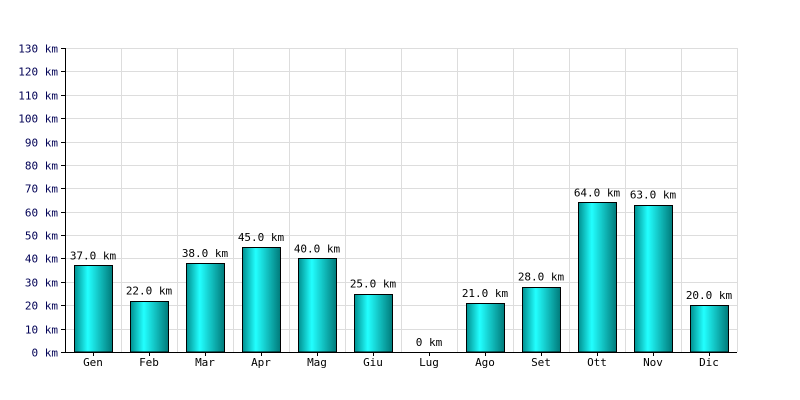 The image size is (800, 400). What do you see at coordinates (149, 291) in the screenshot?
I see `data-label-feb: 22.0 km` at bounding box center [149, 291].